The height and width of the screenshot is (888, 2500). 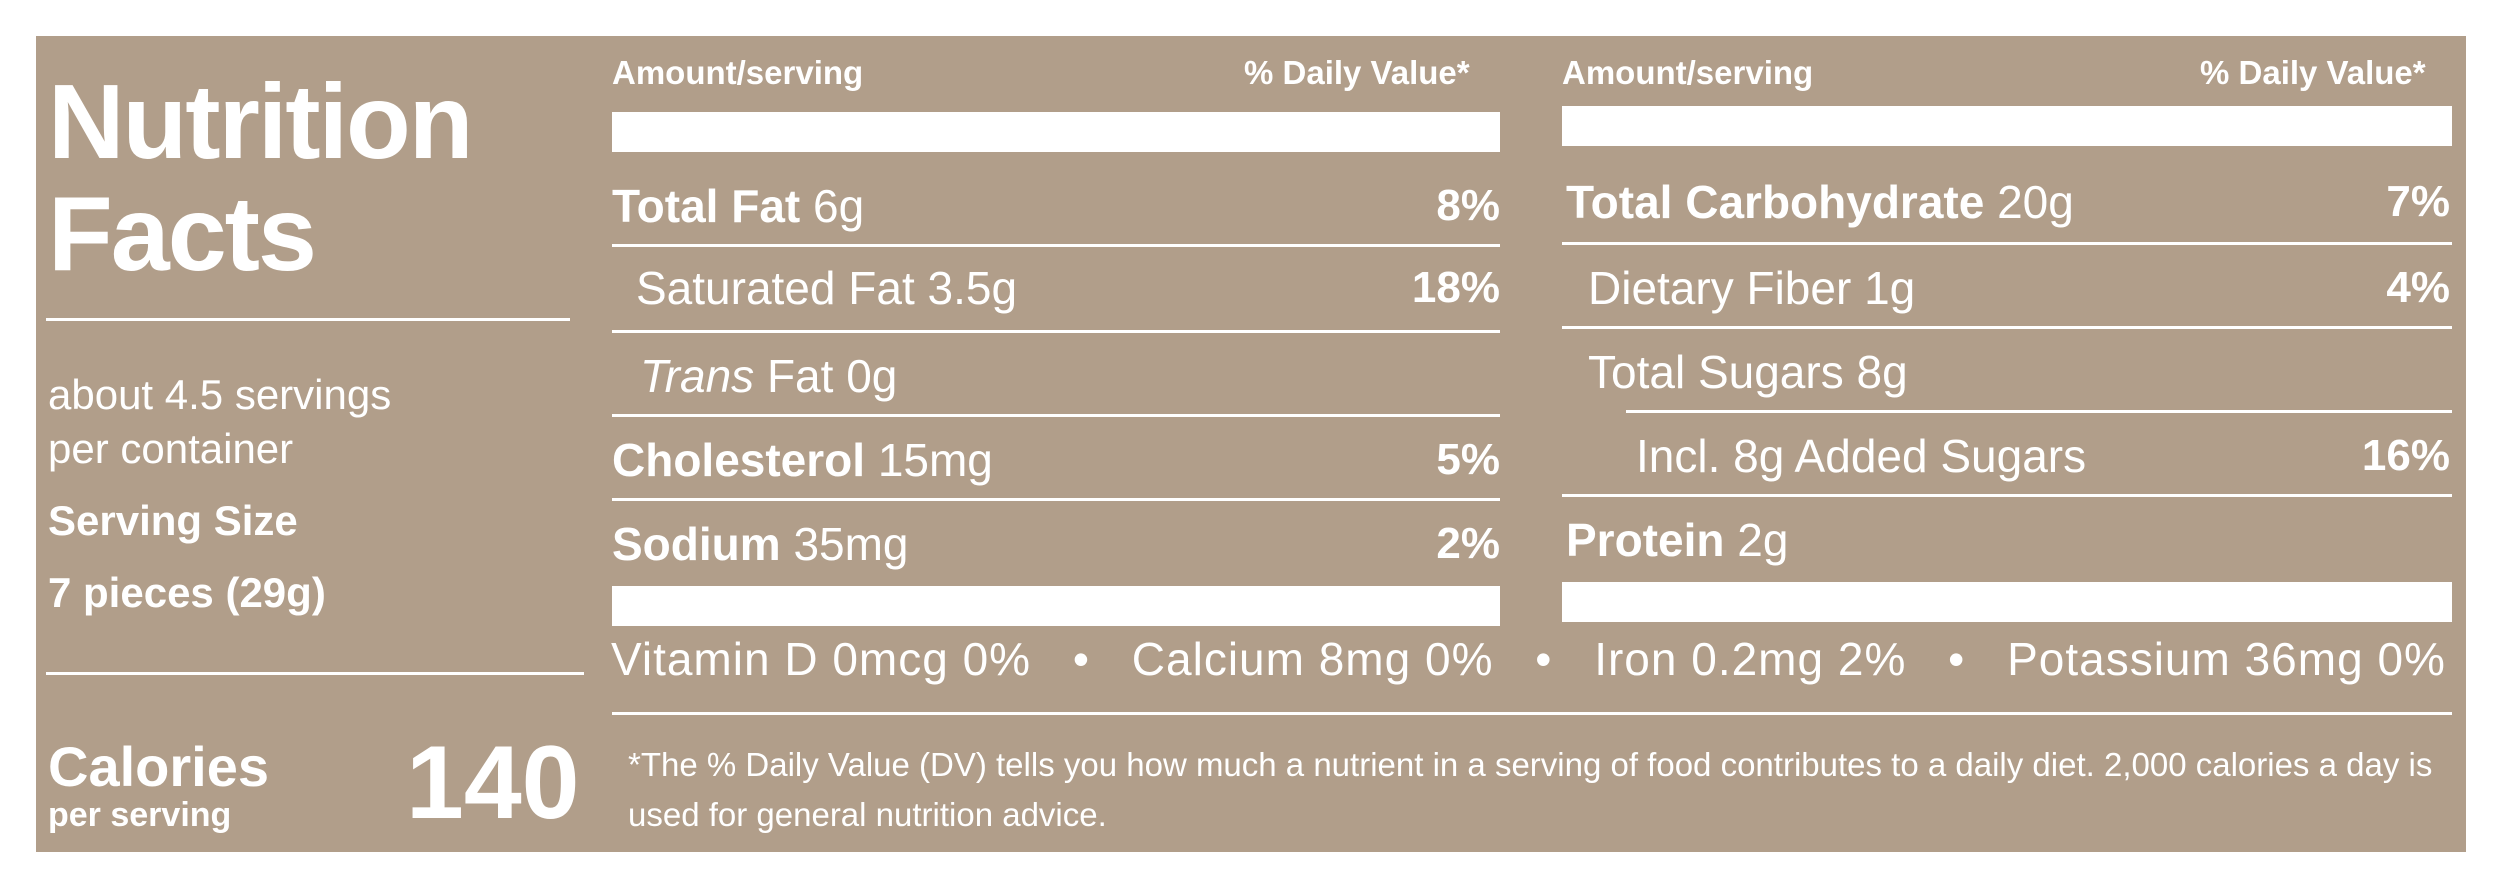 I want to click on left-header-amount: Amount/serving, so click(x=738, y=72).